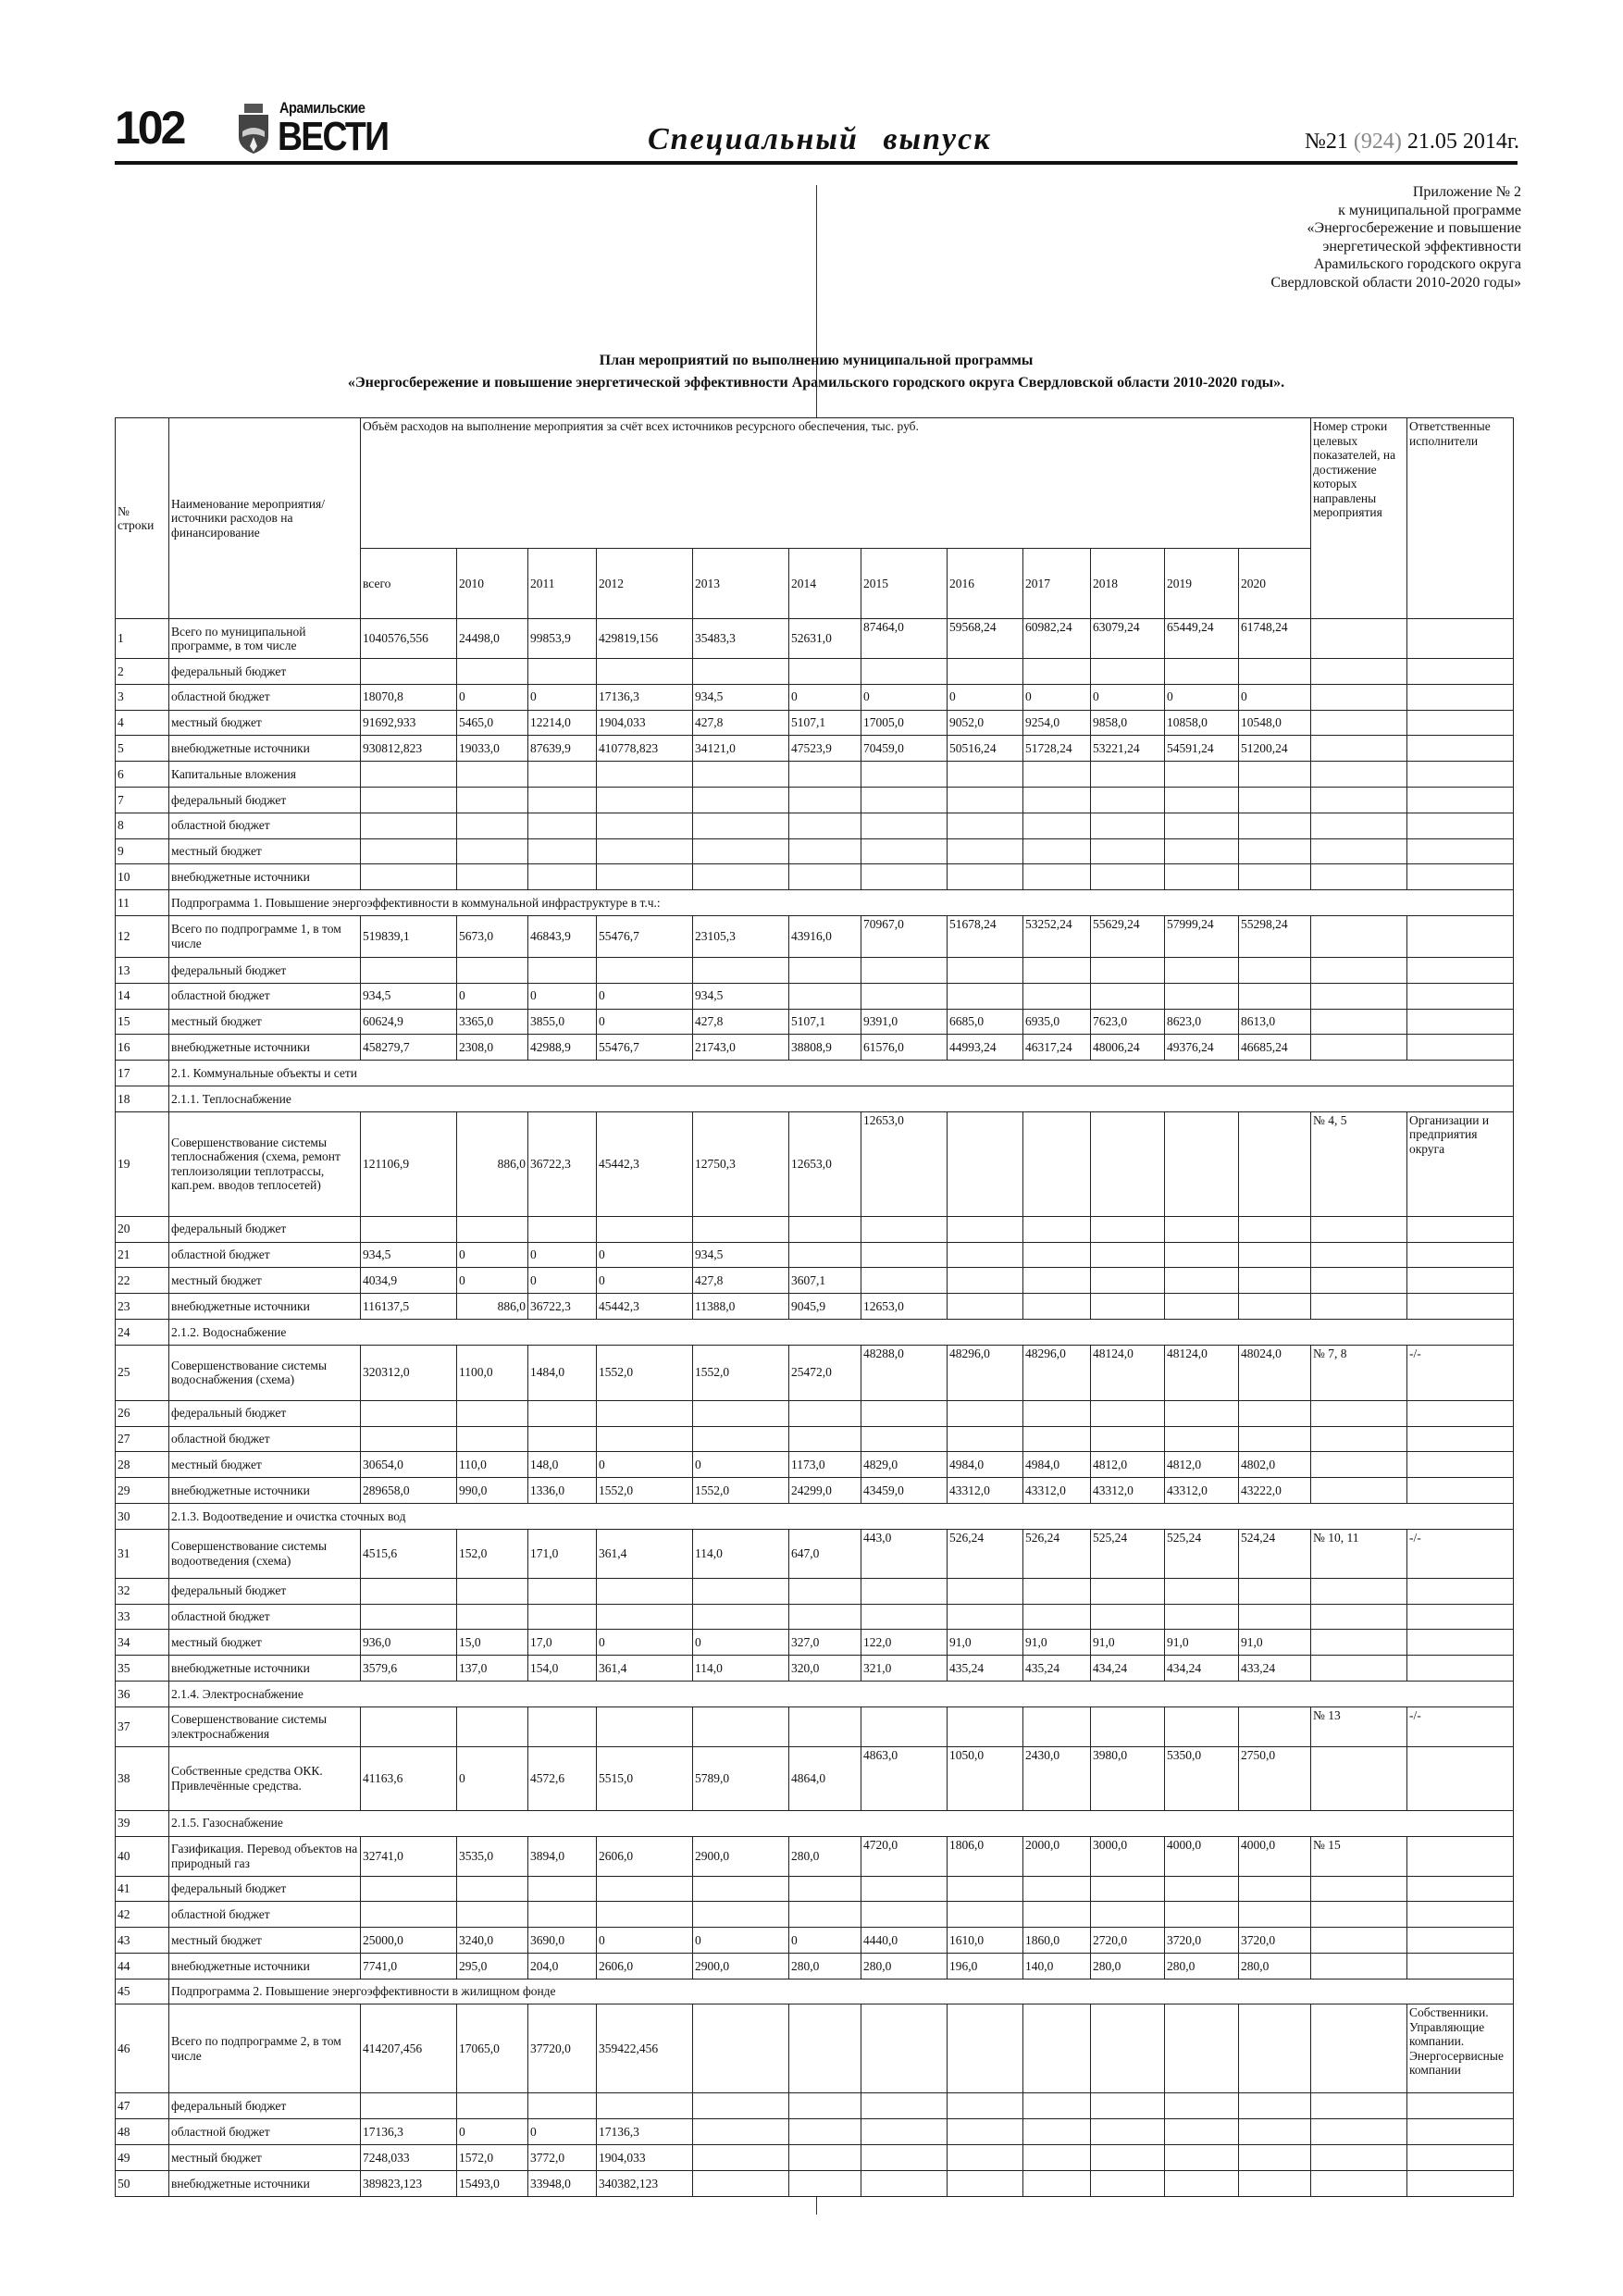  Describe the element at coordinates (562, 1778) in the screenshot. I see `value-cell: 4572,6` at that location.